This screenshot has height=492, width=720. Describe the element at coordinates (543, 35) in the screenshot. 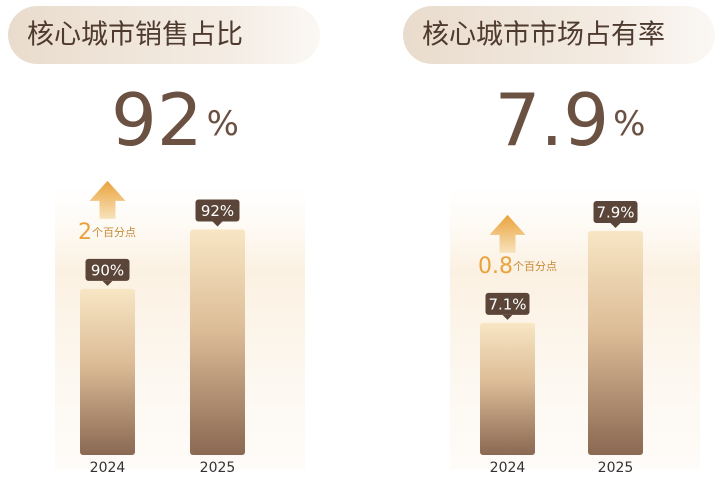

I see `chart-title: 核心城市市场占有率` at that location.